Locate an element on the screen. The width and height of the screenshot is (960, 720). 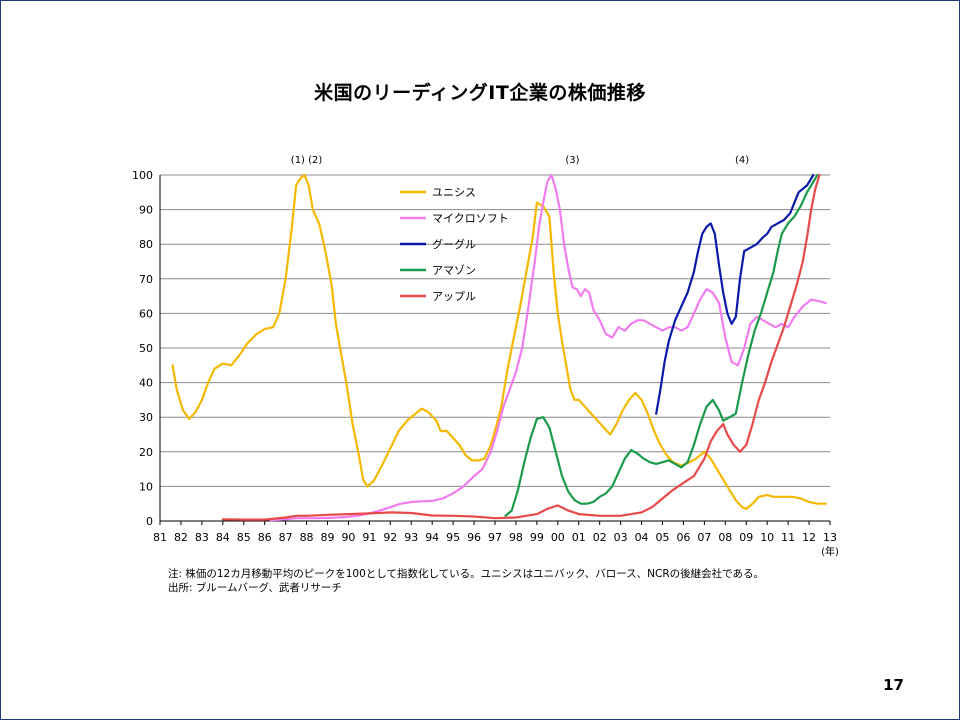
x-tick-label: 81 is located at coordinates (160, 537).